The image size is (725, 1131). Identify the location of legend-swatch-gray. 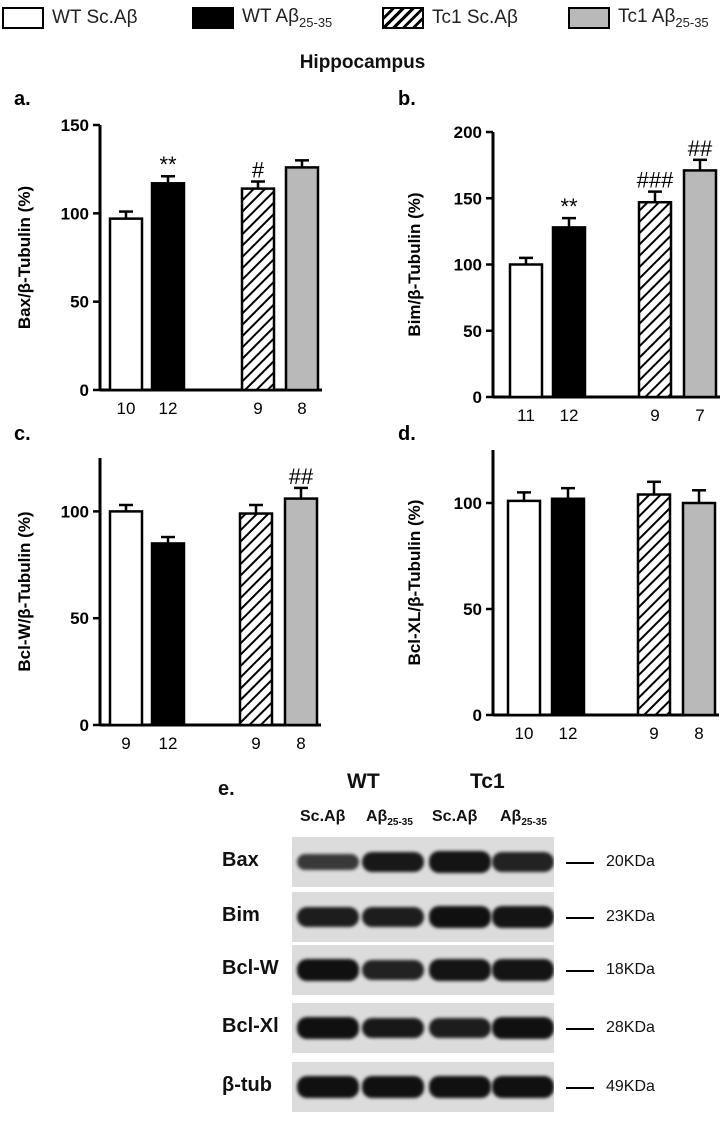
(589, 18).